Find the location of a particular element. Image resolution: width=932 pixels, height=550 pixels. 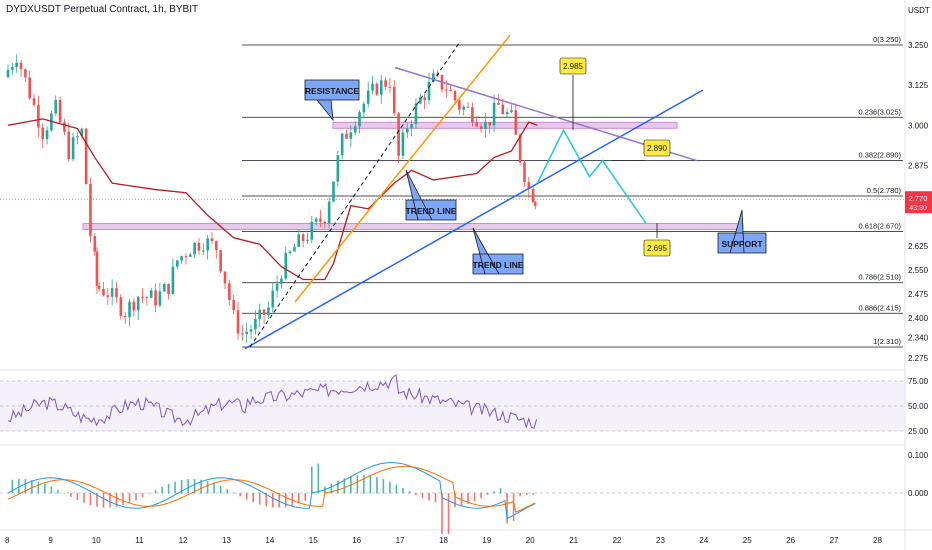

x-tick-label: 24 is located at coordinates (703, 540).